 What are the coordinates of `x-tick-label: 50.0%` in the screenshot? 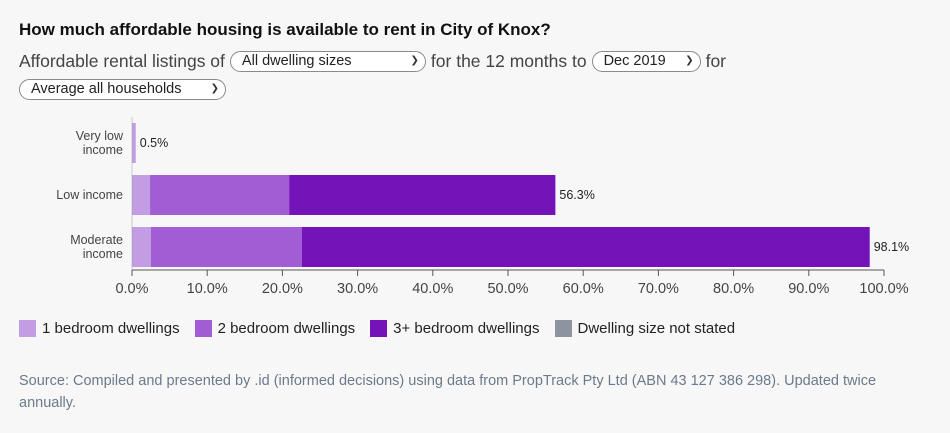 It's located at (507, 289).